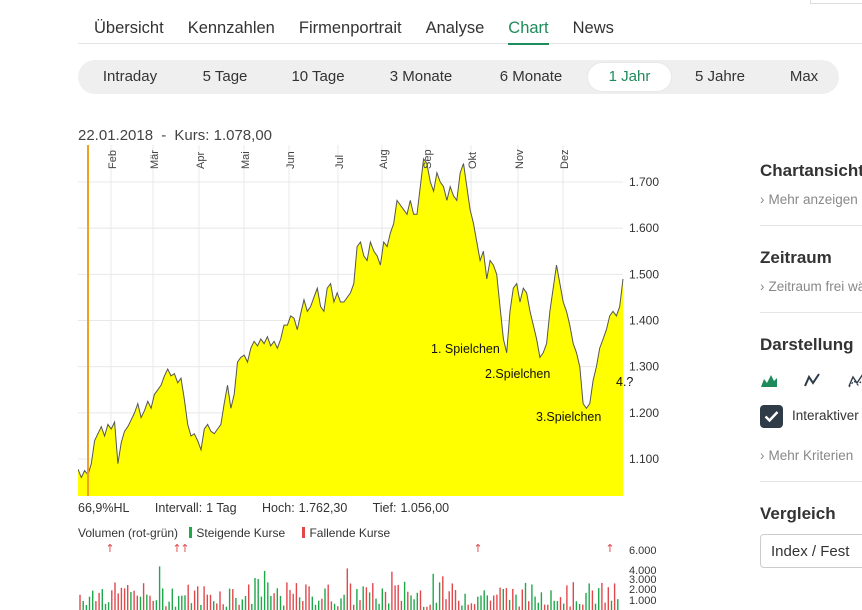 This screenshot has width=862, height=610. What do you see at coordinates (384, 159) in the screenshot?
I see `month-label: Aug` at bounding box center [384, 159].